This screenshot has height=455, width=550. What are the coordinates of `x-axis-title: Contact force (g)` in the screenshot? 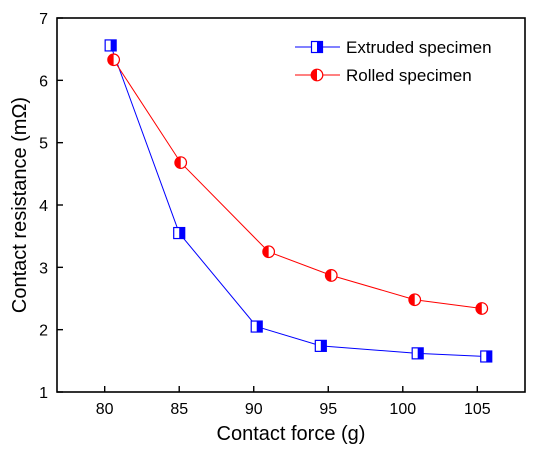 It's located at (291, 434).